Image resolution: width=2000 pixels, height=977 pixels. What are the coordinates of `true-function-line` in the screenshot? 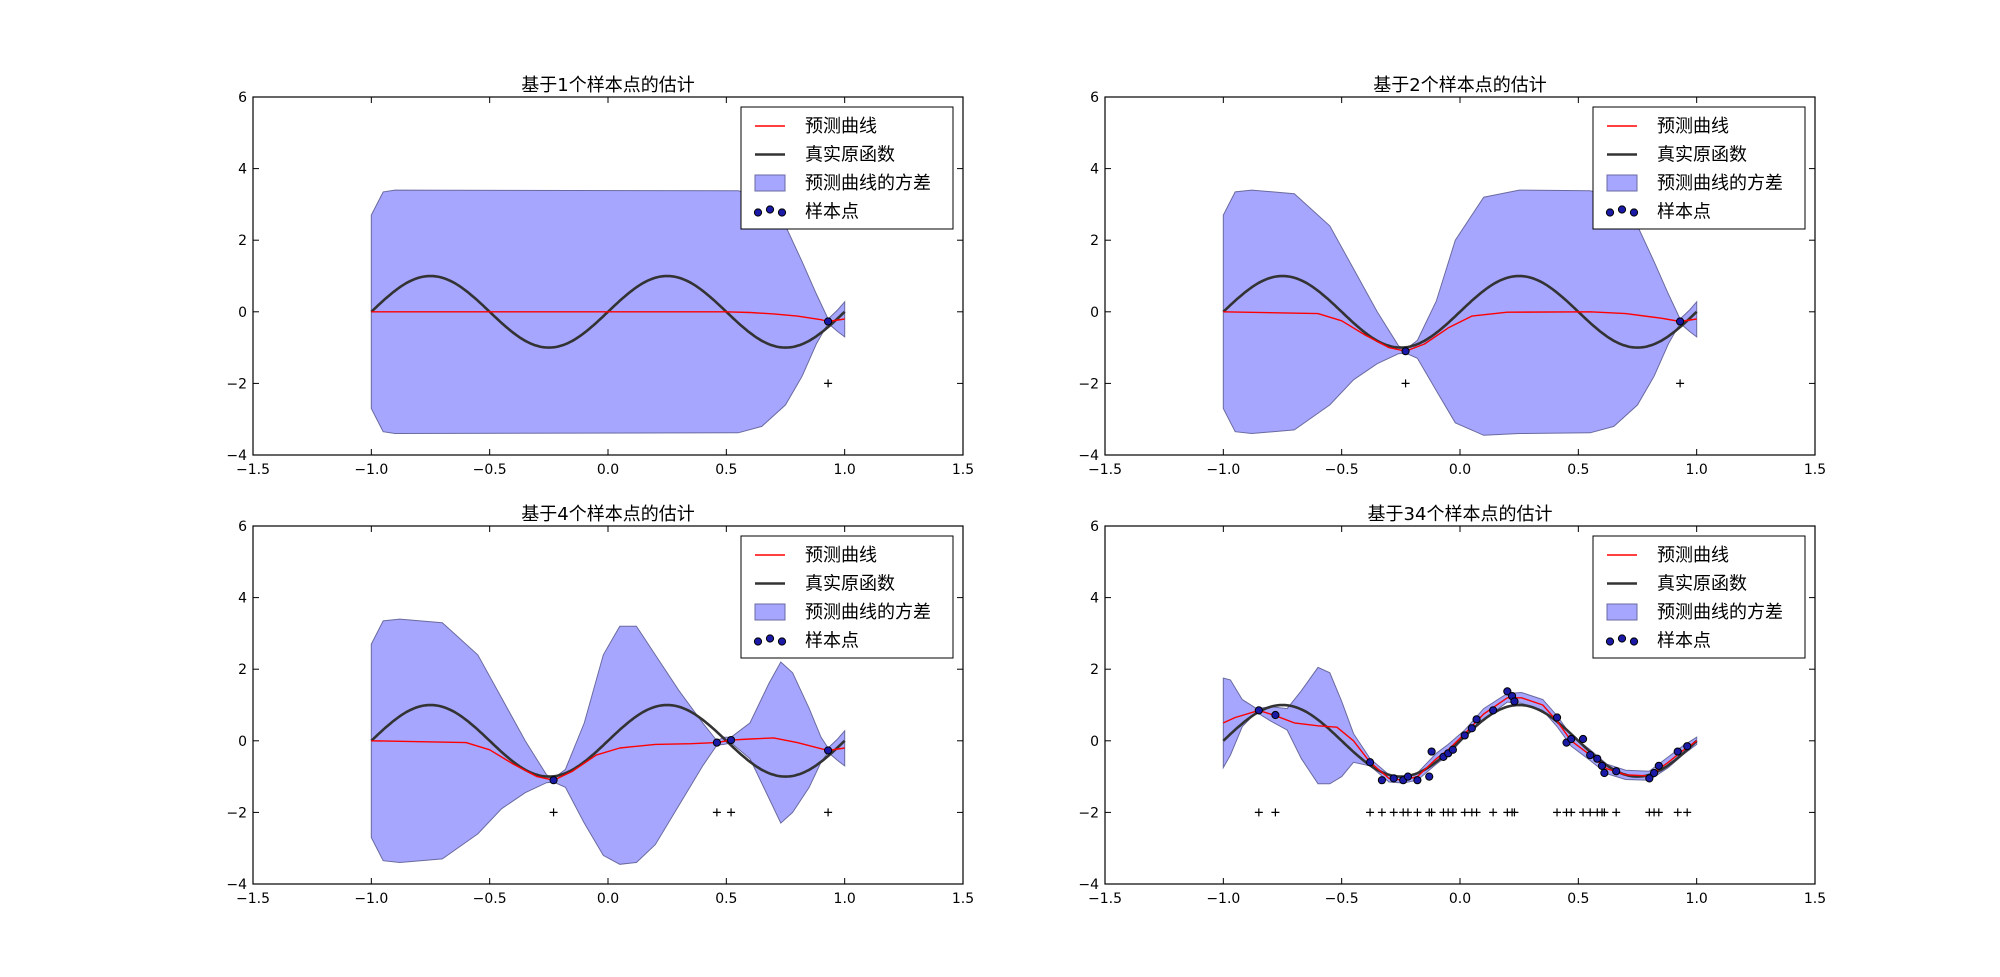 It's located at (608, 740).